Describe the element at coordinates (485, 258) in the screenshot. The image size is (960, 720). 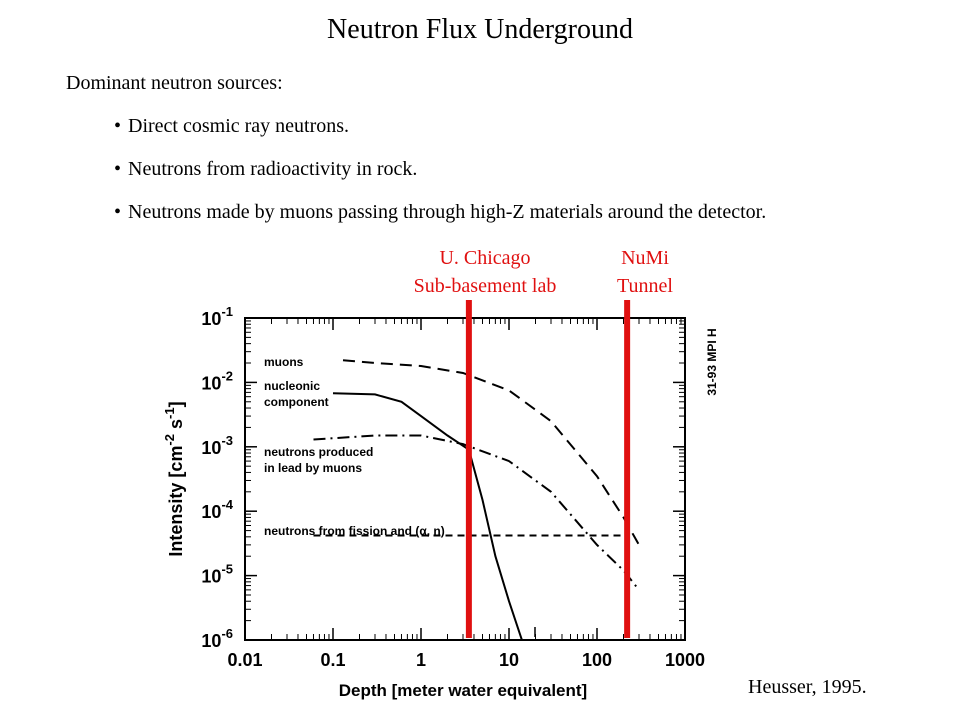
I see `marker-label-line: U. Chicago` at that location.